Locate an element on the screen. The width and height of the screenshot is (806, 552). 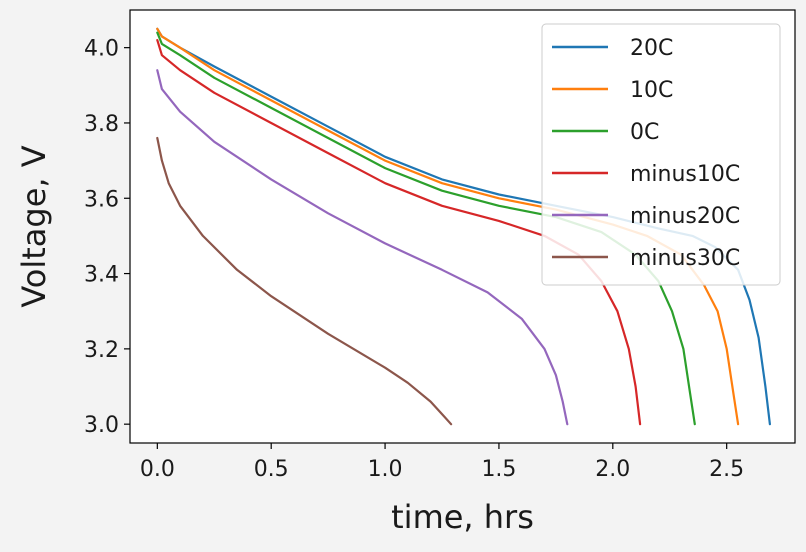
legend-label: minus20C is located at coordinates (685, 216).